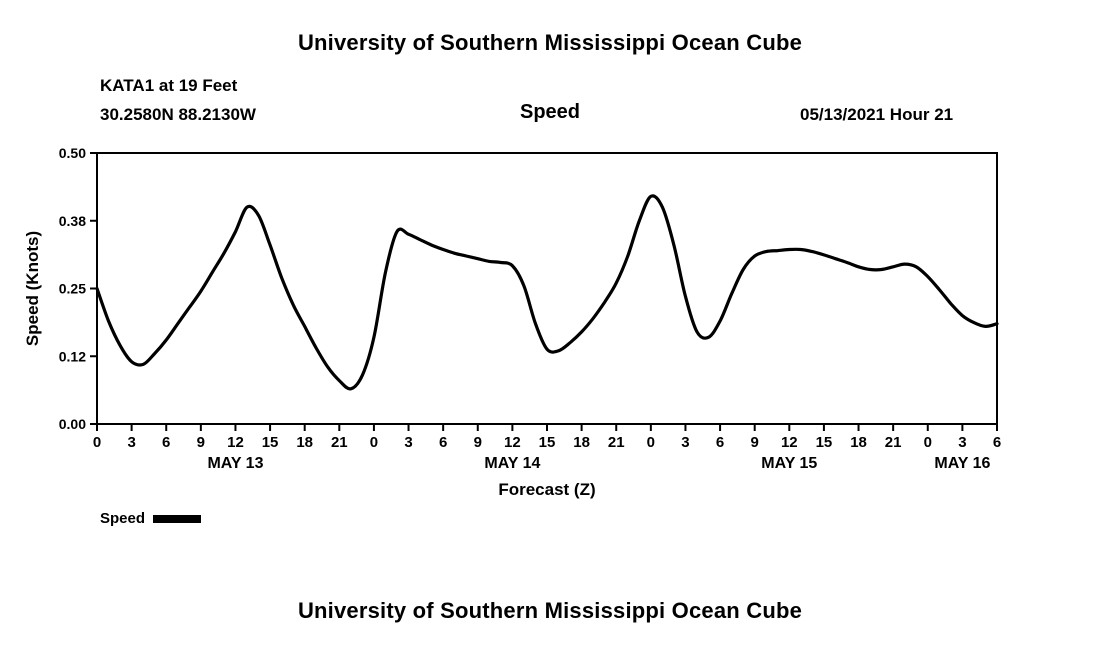 The image size is (1100, 650). What do you see at coordinates (72, 356) in the screenshot?
I see `y-tick-label: 0.12` at bounding box center [72, 356].